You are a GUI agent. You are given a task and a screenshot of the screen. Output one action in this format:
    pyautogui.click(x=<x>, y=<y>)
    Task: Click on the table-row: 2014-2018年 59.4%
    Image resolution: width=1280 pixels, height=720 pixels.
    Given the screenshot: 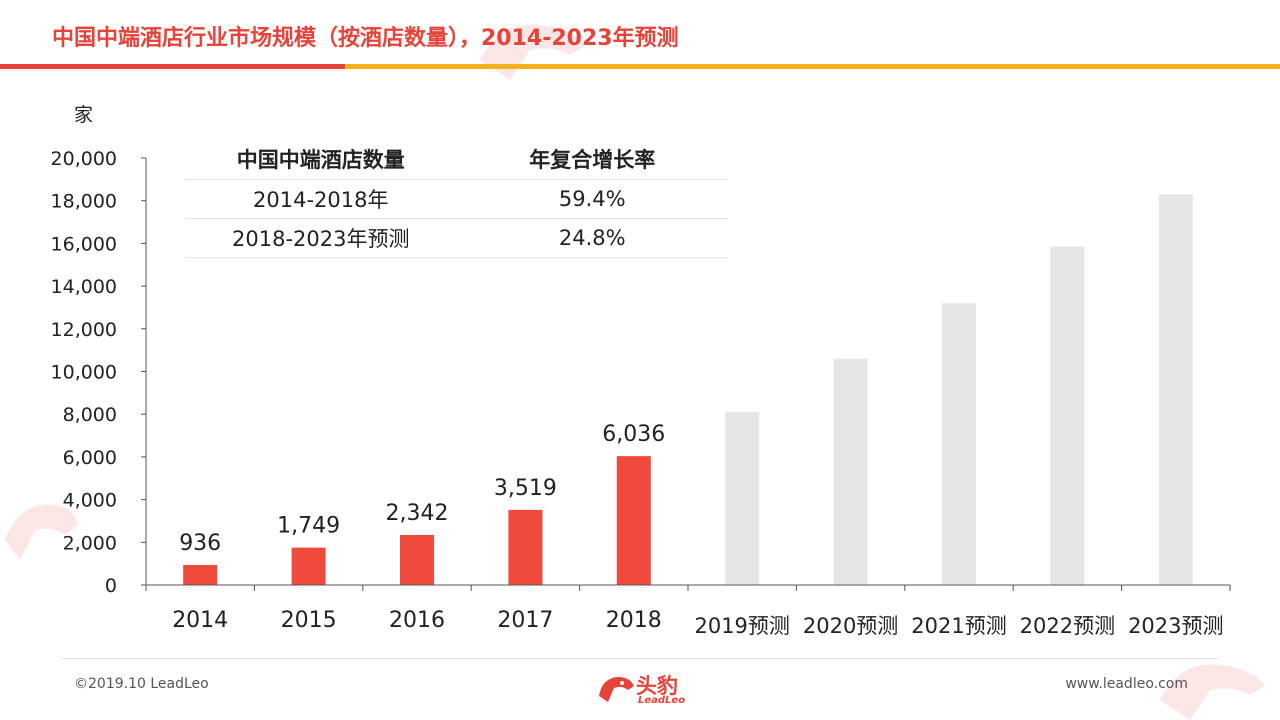 What is the action you would take?
    pyautogui.click(x=456, y=199)
    